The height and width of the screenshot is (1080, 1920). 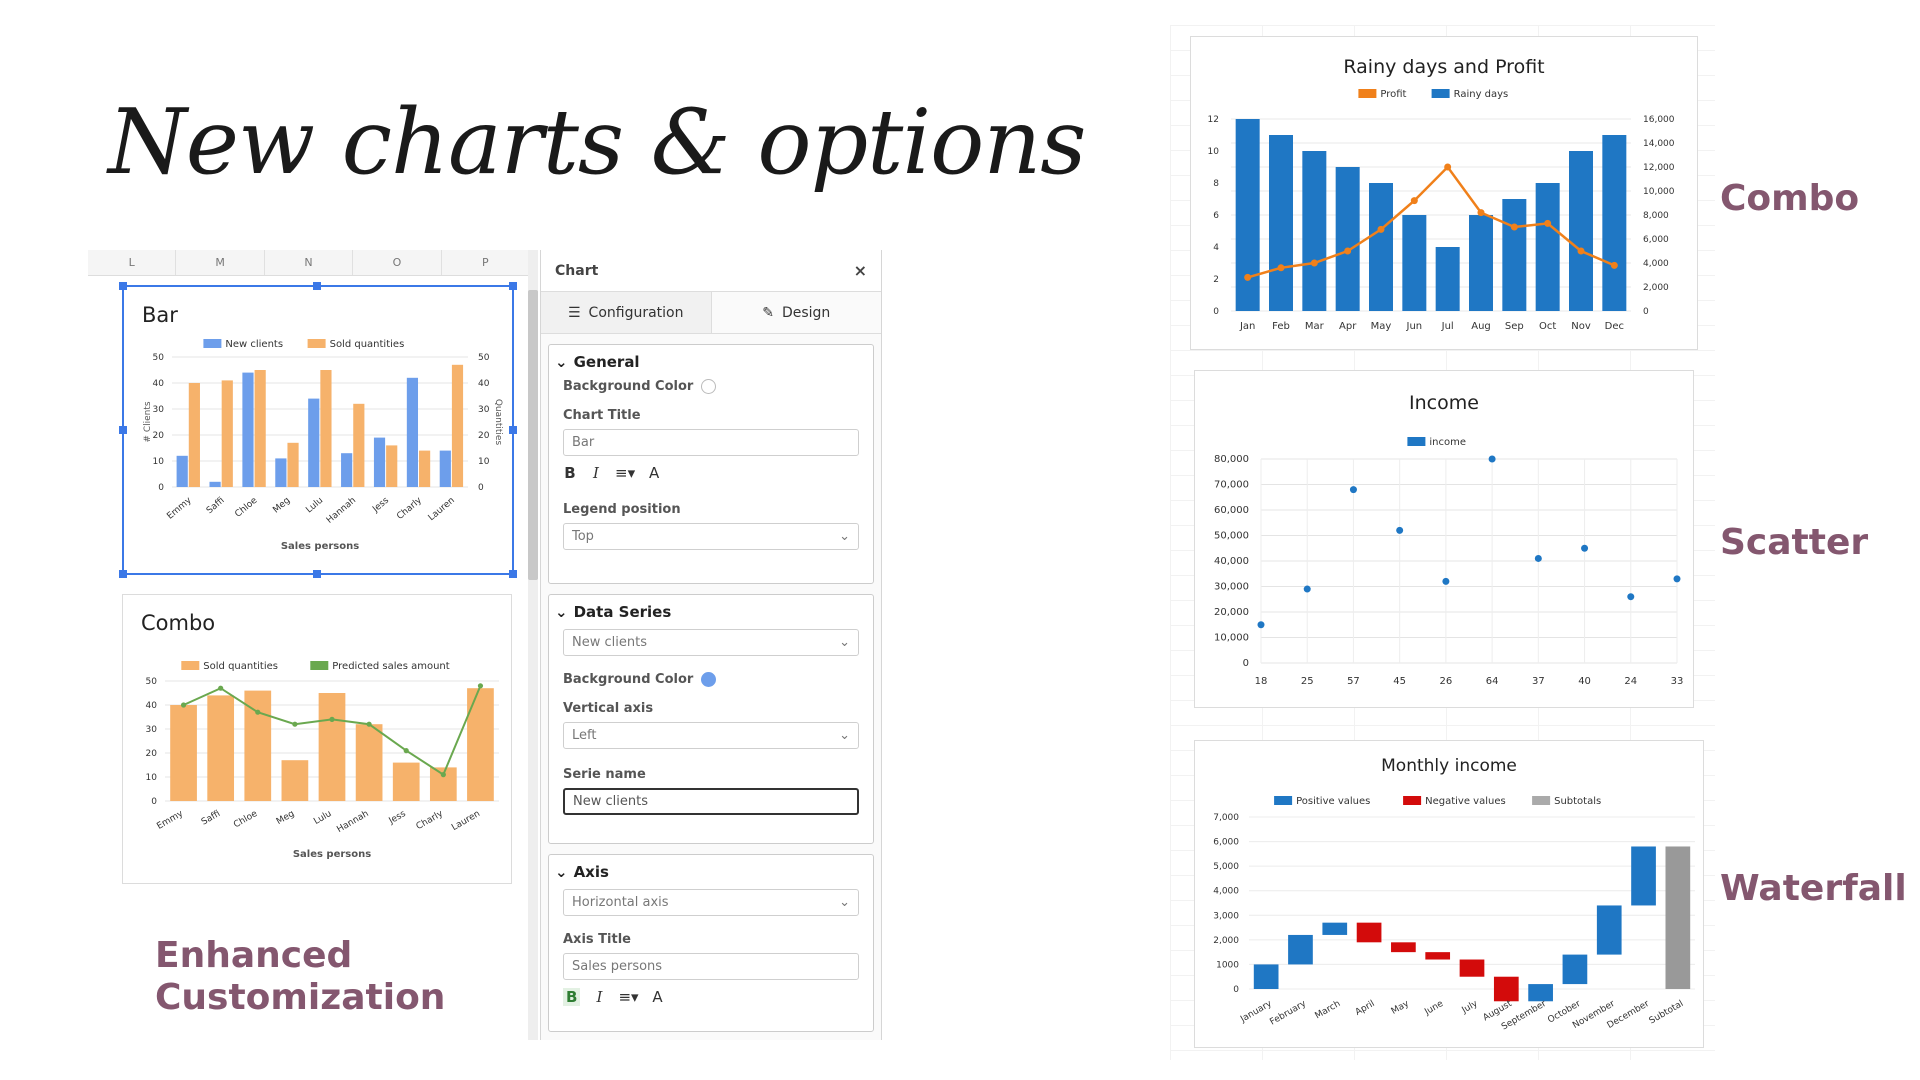 What do you see at coordinates (160, 315) in the screenshot?
I see `chart-title: Bar` at bounding box center [160, 315].